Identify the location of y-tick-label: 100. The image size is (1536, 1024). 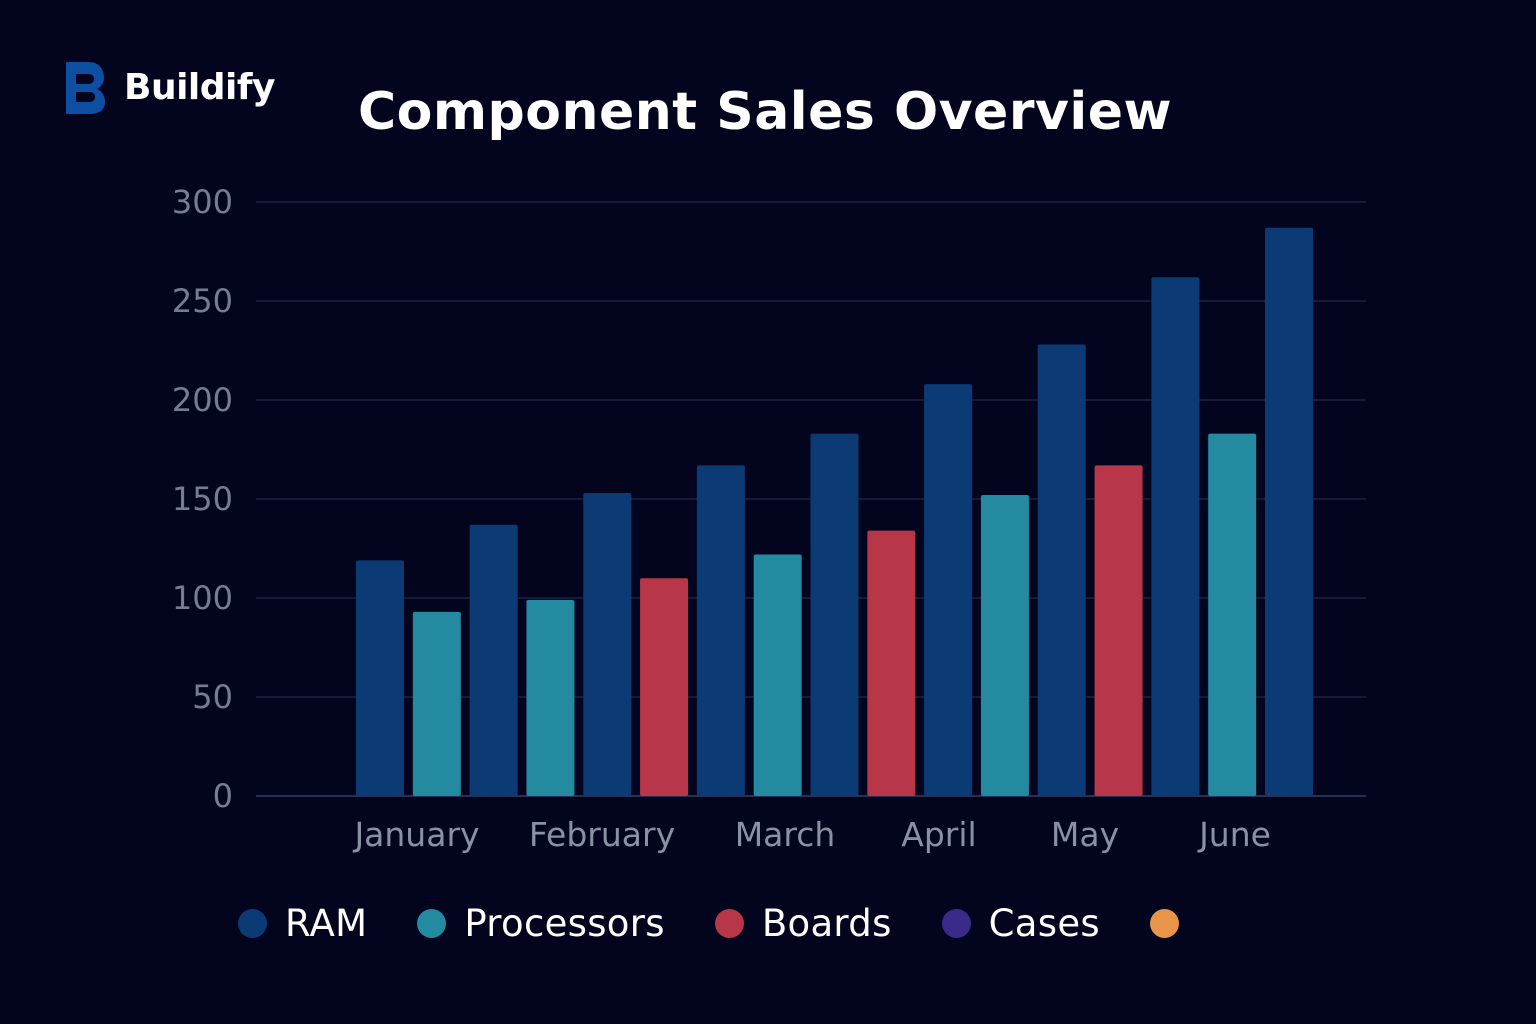
(202, 598).